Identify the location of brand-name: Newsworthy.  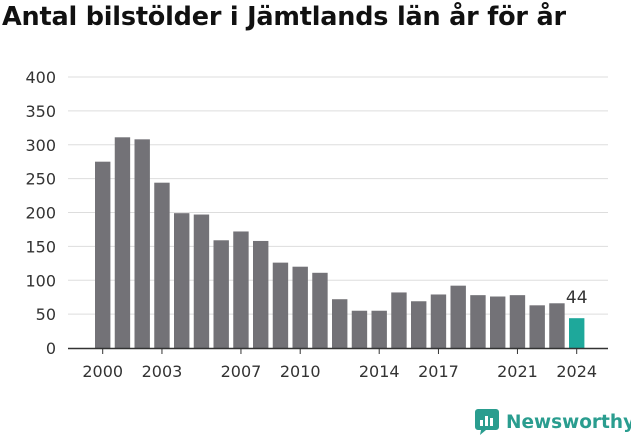
(568, 422).